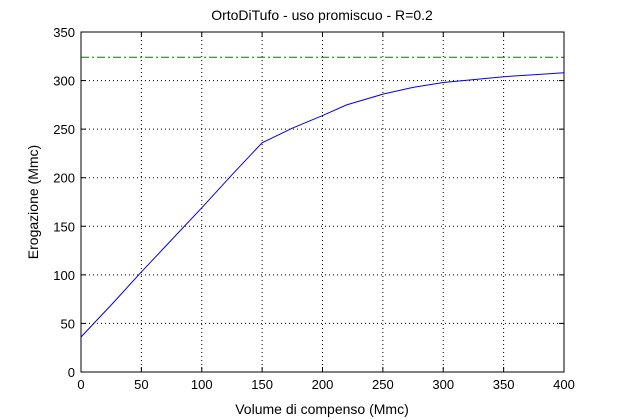  Describe the element at coordinates (141, 384) in the screenshot. I see `x-tick-label: 50` at that location.